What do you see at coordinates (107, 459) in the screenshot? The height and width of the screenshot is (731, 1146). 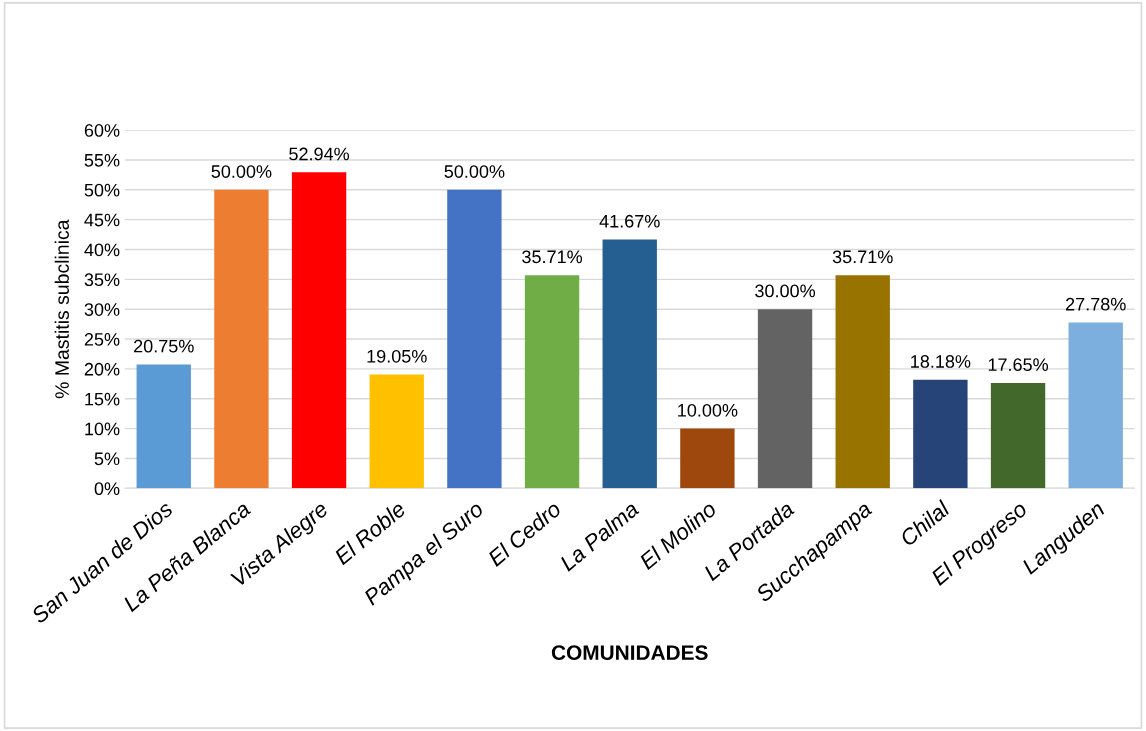 I see `y-tick-label: 5%` at bounding box center [107, 459].